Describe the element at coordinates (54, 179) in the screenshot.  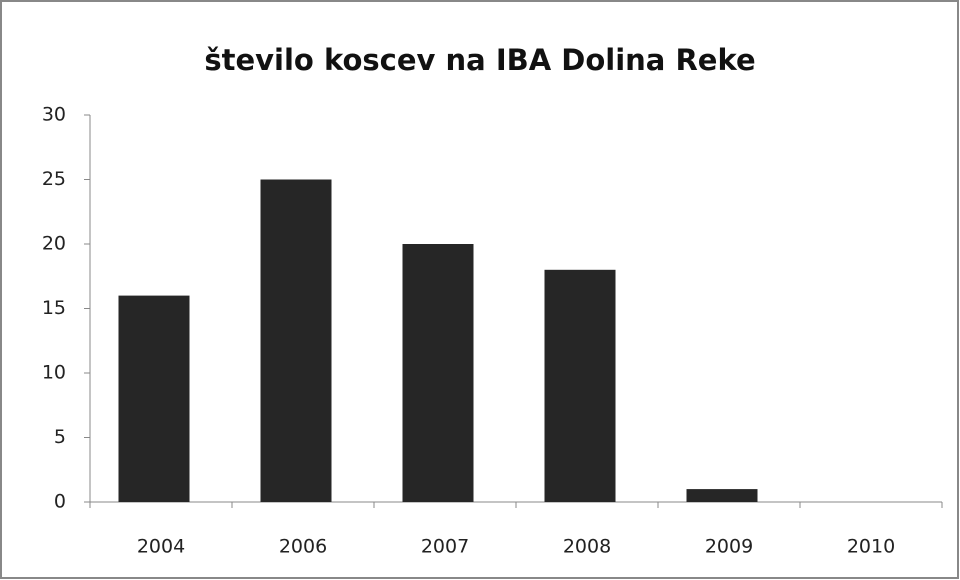
I see `y-tick-label: 25` at that location.